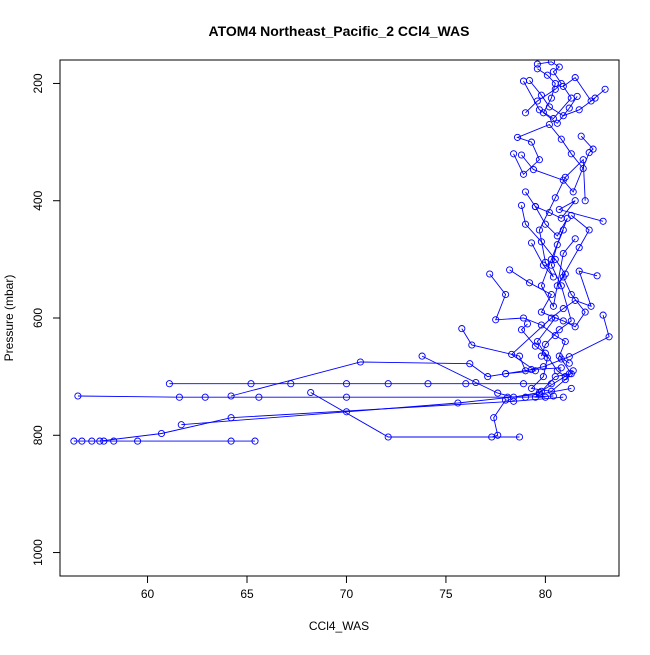  What do you see at coordinates (446, 594) in the screenshot?
I see `x-tick-label: 75` at bounding box center [446, 594].